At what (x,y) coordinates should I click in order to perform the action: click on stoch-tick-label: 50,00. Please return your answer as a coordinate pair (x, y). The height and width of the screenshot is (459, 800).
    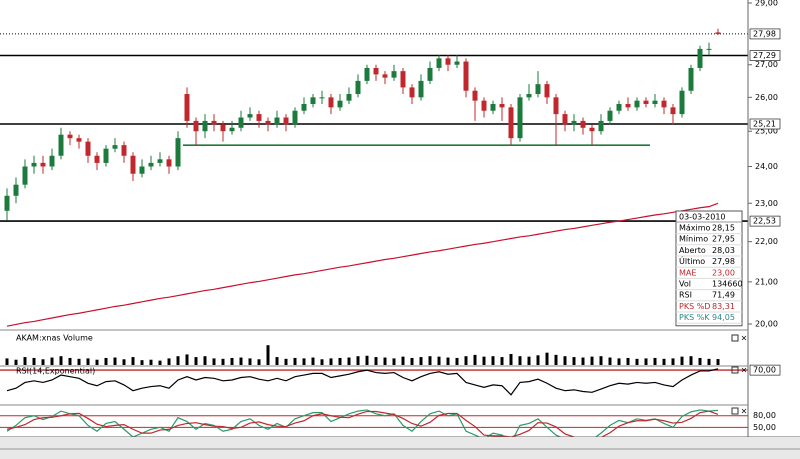
    Looking at the image, I should click on (764, 427).